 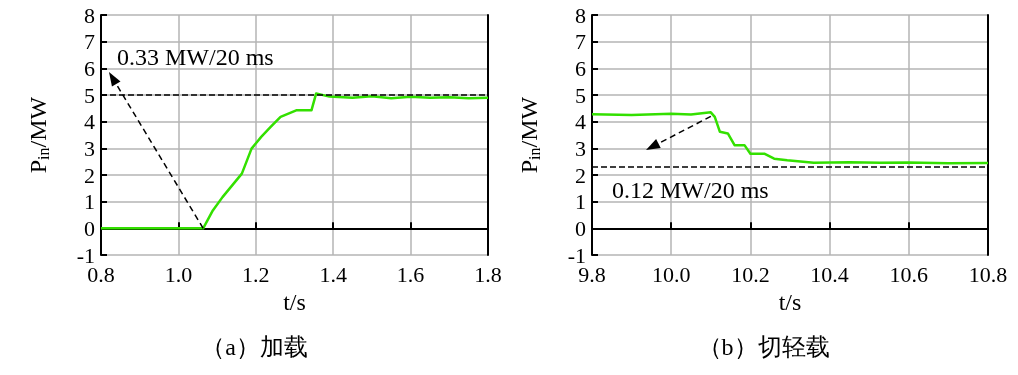 What do you see at coordinates (195, 57) in the screenshot?
I see `annotation: 0.33 MW/20 ms` at bounding box center [195, 57].